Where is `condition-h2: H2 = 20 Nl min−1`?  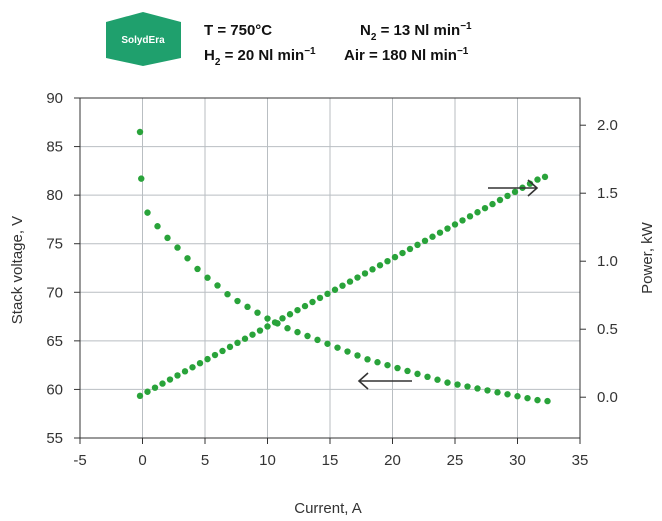
condition-h2: H2 = 20 Nl min−1 is located at coordinates (260, 57).